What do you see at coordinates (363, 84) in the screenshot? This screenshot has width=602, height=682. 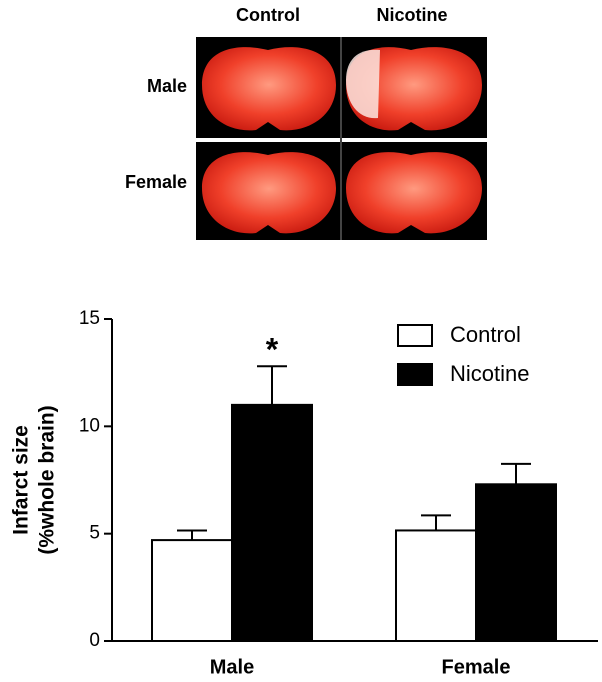 I see `infarct` at bounding box center [363, 84].